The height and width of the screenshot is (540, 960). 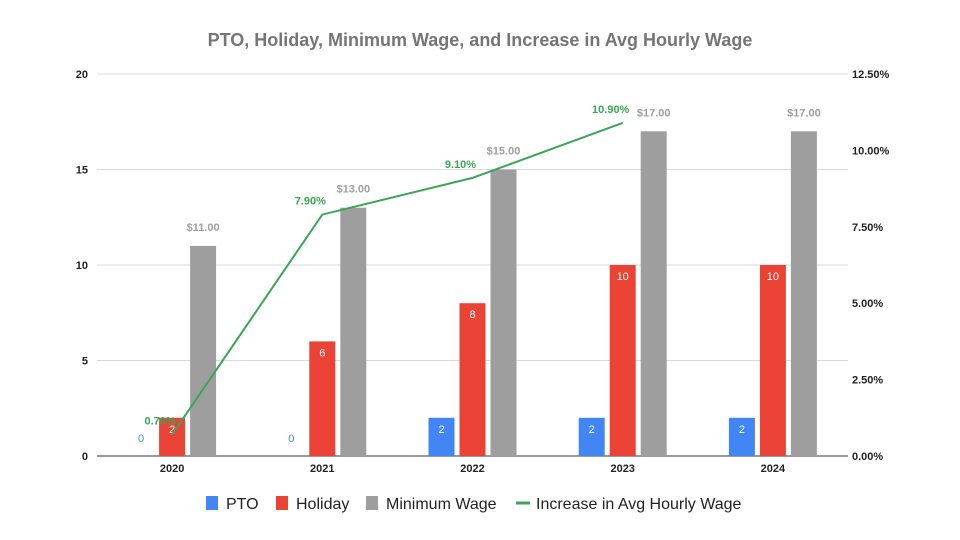 What do you see at coordinates (85, 362) in the screenshot?
I see `left-tick-label: 5` at bounding box center [85, 362].